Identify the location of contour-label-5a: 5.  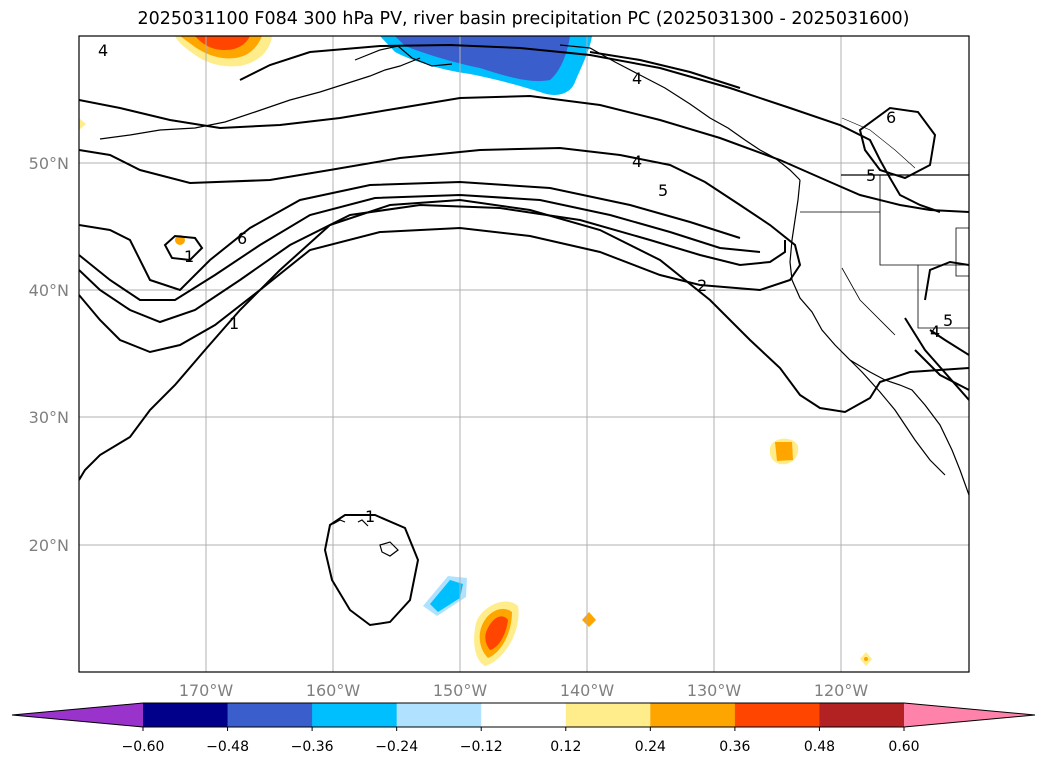
(663, 190).